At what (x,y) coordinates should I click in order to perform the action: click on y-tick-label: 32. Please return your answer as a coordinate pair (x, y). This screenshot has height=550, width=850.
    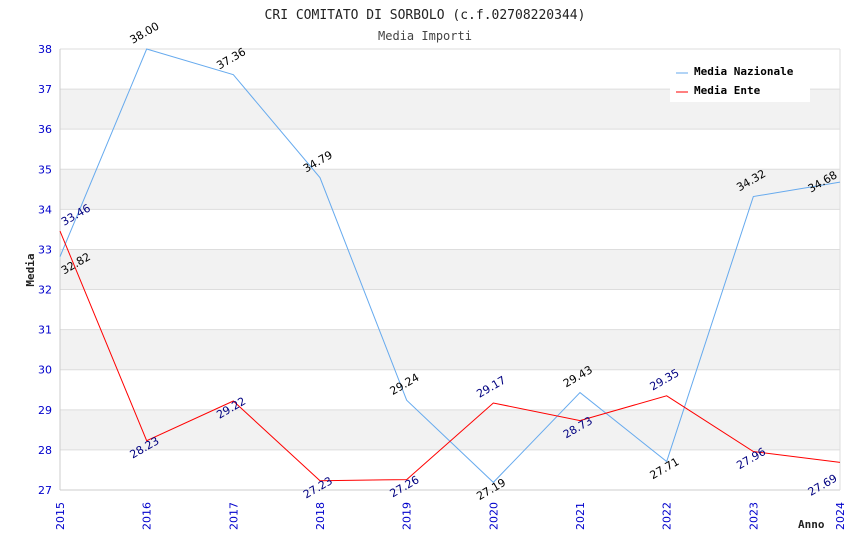
    Looking at the image, I should click on (45, 290).